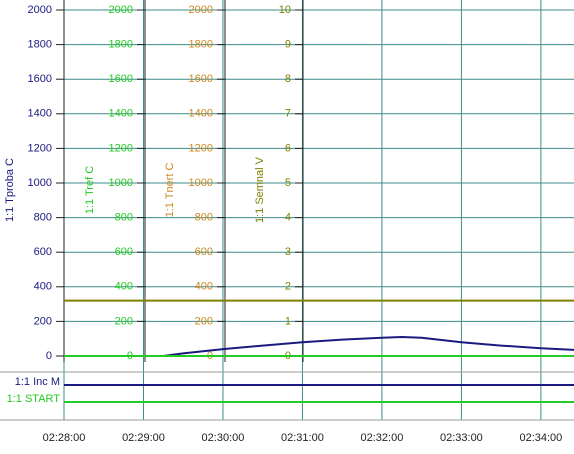  Describe the element at coordinates (288, 321) in the screenshot. I see `y-tick-label: 1` at that location.